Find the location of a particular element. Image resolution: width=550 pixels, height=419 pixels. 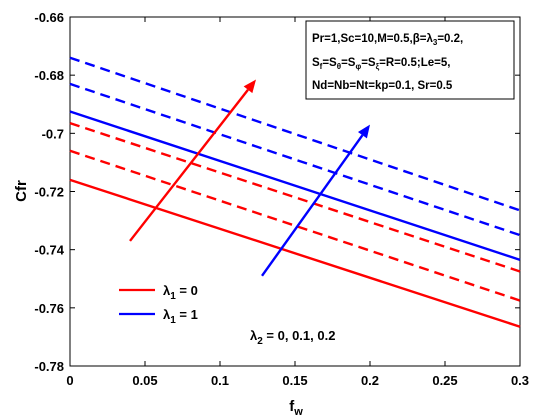

legend-label-lambda1-0: λ1 = 0 is located at coordinates (180, 292).